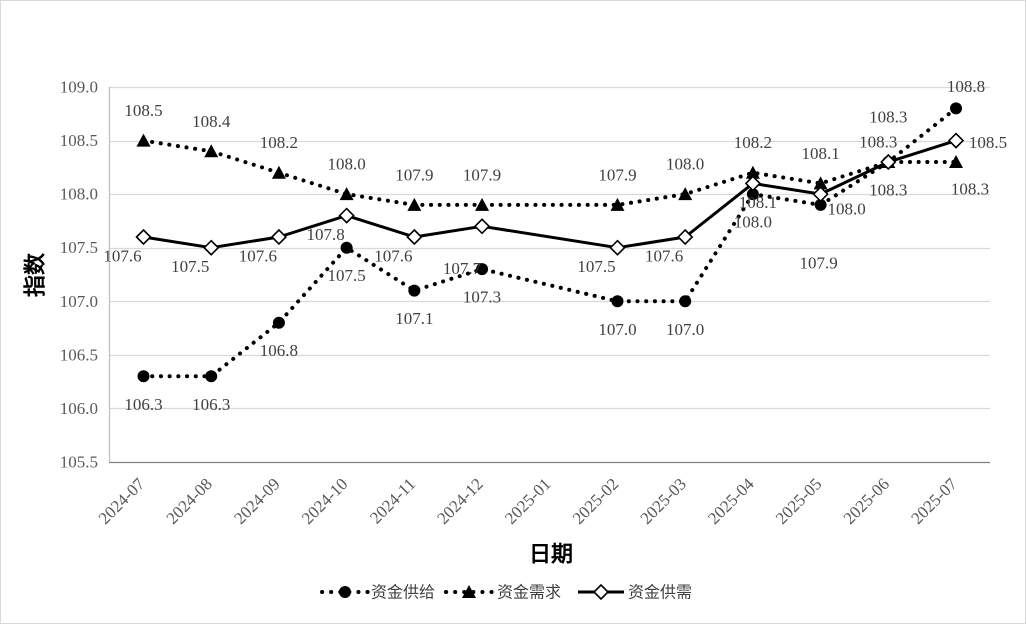 This screenshot has width=1026, height=624. I want to click on supply-data-label: 107.3, so click(482, 297).